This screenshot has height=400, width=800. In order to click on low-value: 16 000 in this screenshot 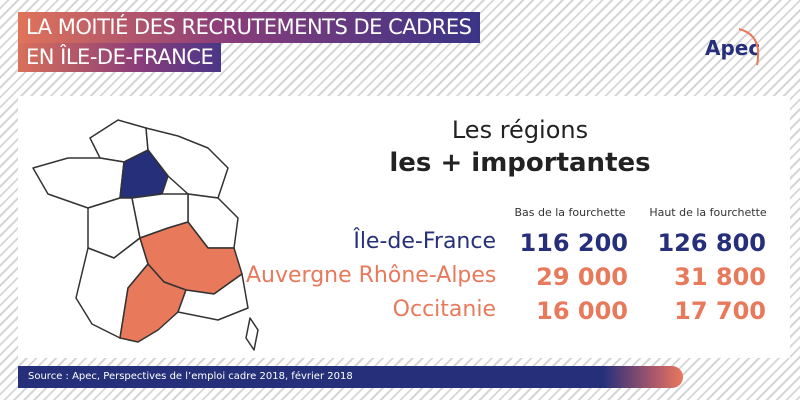, I will do `click(582, 311)`.